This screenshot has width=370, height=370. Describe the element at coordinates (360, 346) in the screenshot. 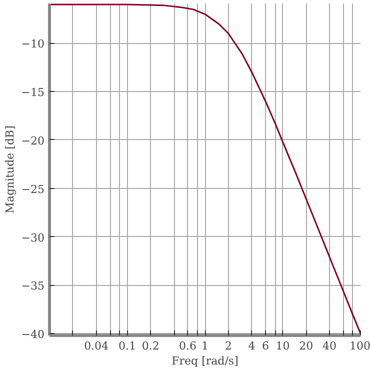

I see `x-tick-label: 100` at that location.